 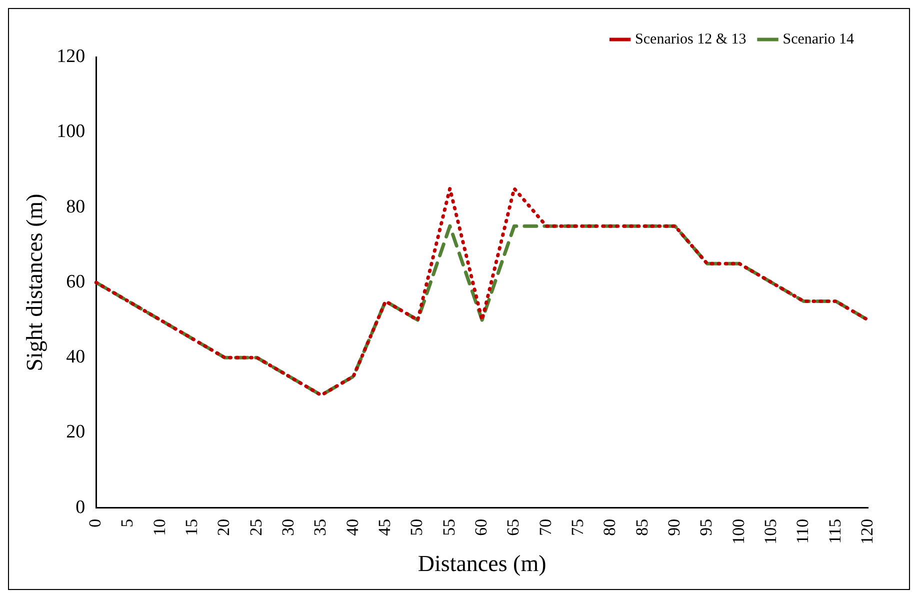 I want to click on x-tick-label: 15, so click(x=192, y=527).